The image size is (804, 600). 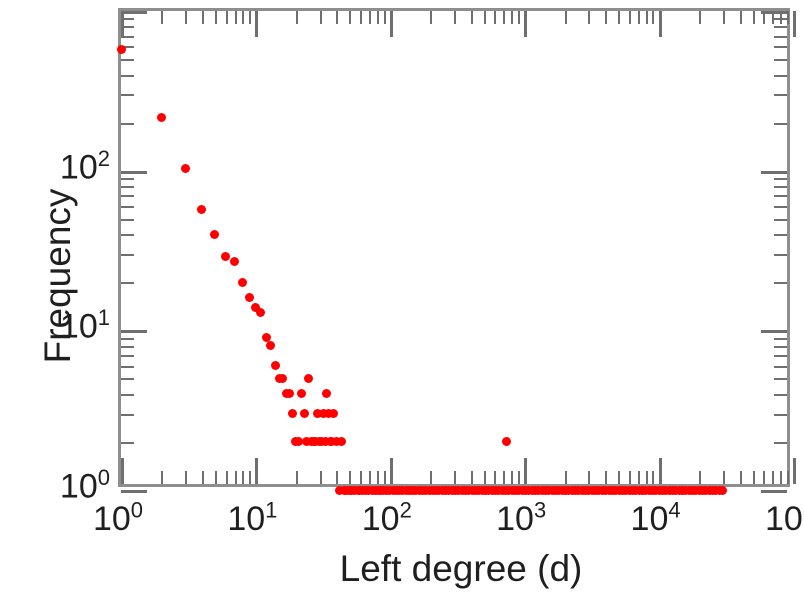 I want to click on x-tick-label: 10⁵, so click(x=784, y=518).